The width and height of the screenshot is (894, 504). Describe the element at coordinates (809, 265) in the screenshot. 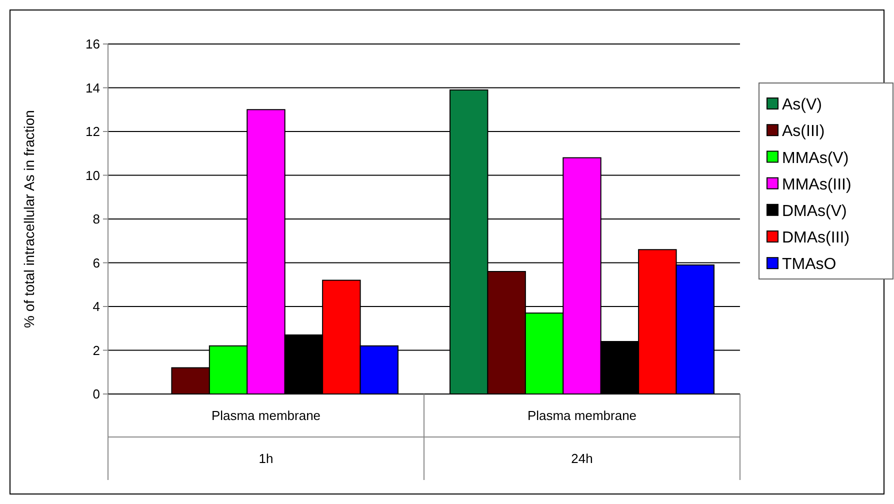

I see `legend-label: TMAsO` at that location.